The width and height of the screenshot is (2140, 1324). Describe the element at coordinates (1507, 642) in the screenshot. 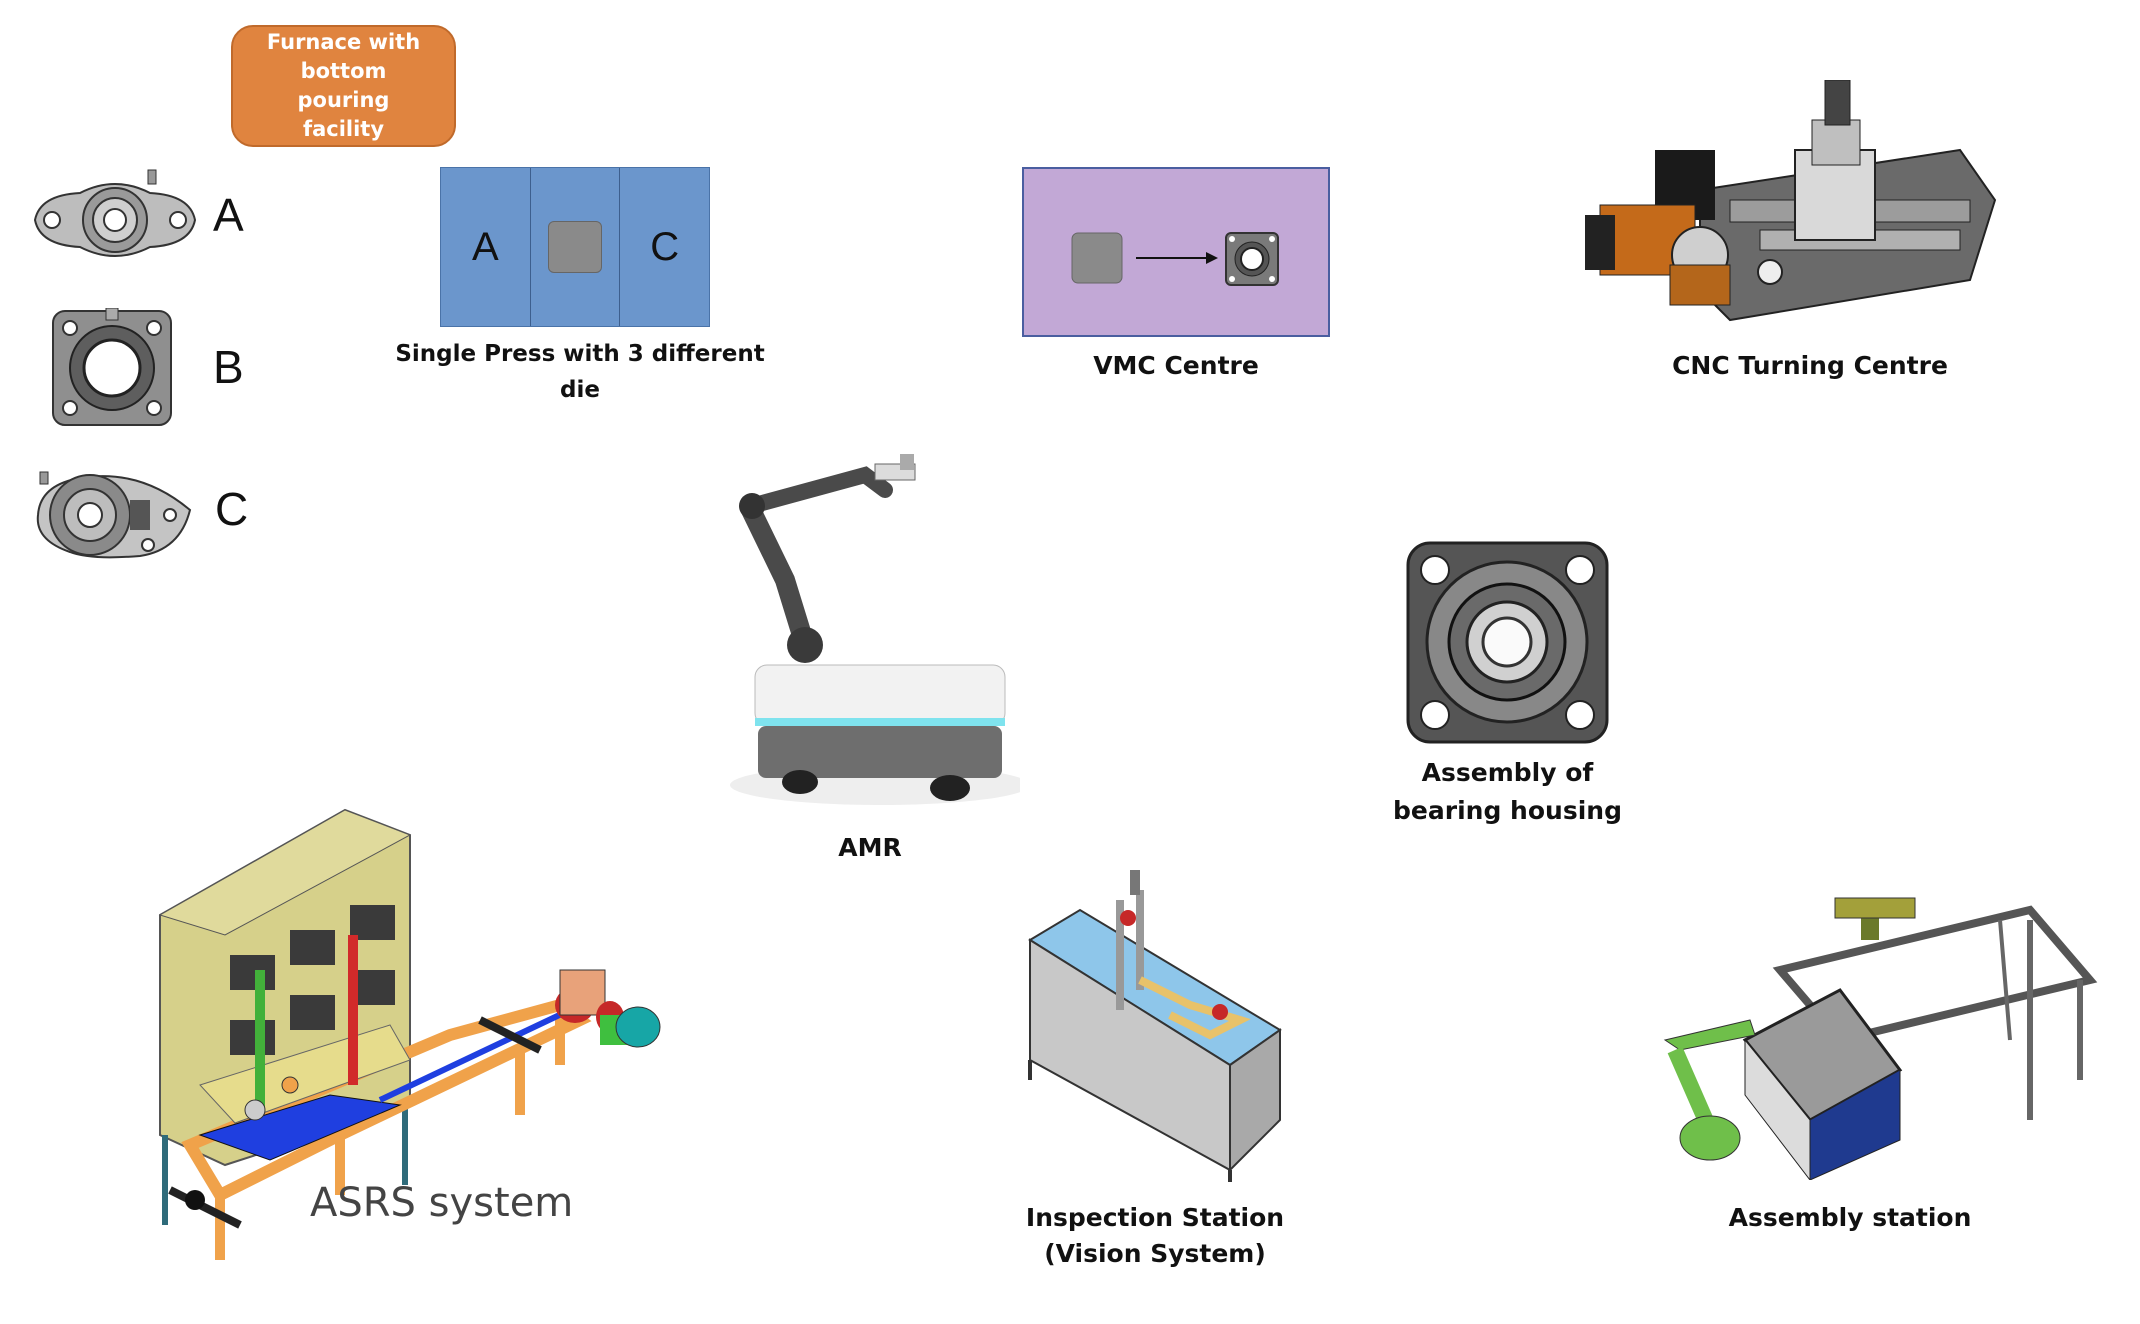

I see `bearing-housing-assembly-icon` at that location.